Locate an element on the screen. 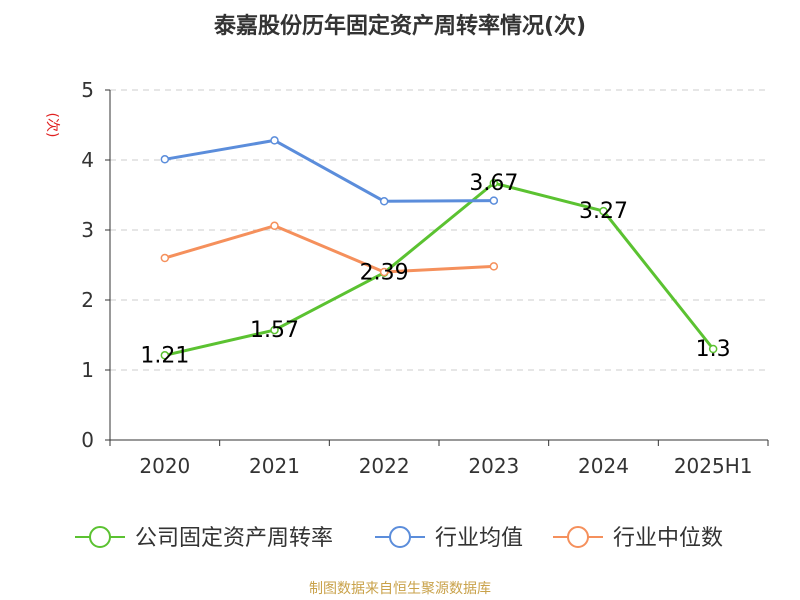 The height and width of the screenshot is (600, 800). y-tick-label: 2 is located at coordinates (87, 300).